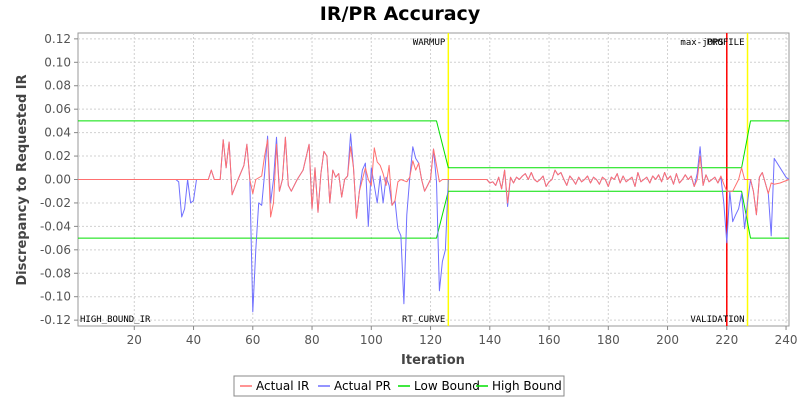 This screenshot has width=800, height=400. I want to click on y-tick-label-10: 0.08, so click(57, 86).